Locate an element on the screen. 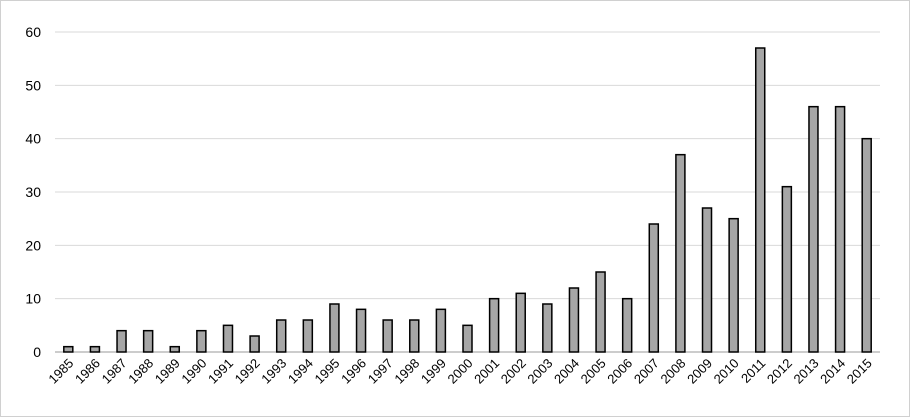  y-tick-label: 50 is located at coordinates (33, 85).